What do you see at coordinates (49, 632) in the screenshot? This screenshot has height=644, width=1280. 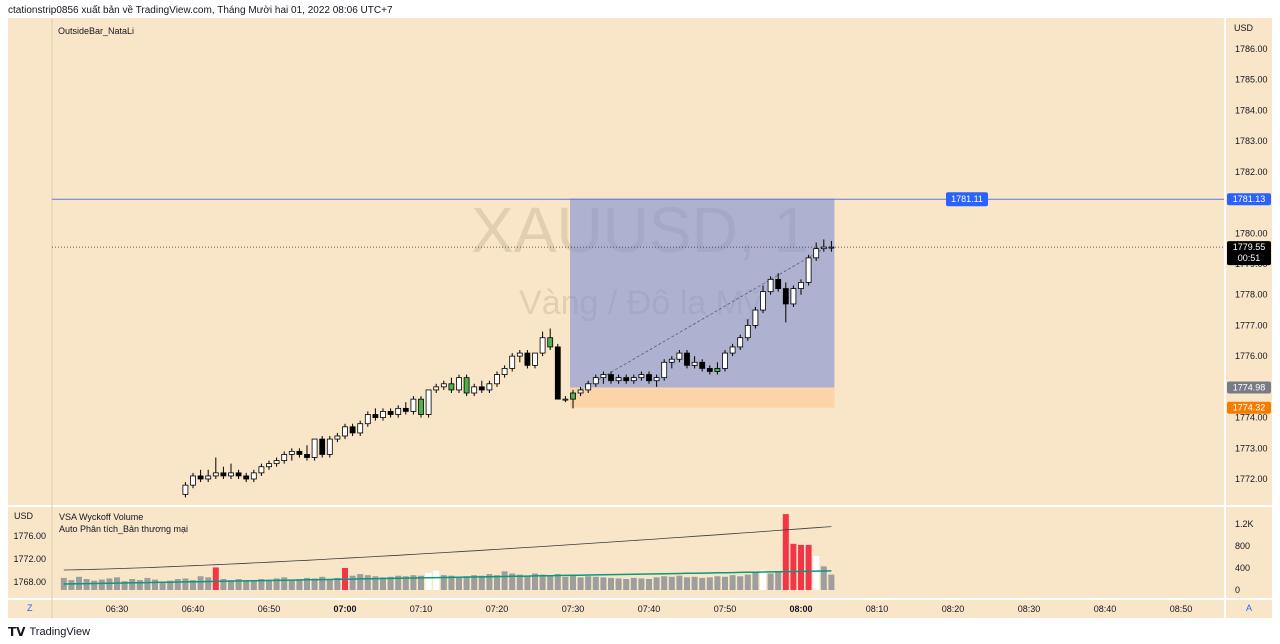 I see `tradingview-footer: 𝗧𝗩 TradingView` at bounding box center [49, 632].